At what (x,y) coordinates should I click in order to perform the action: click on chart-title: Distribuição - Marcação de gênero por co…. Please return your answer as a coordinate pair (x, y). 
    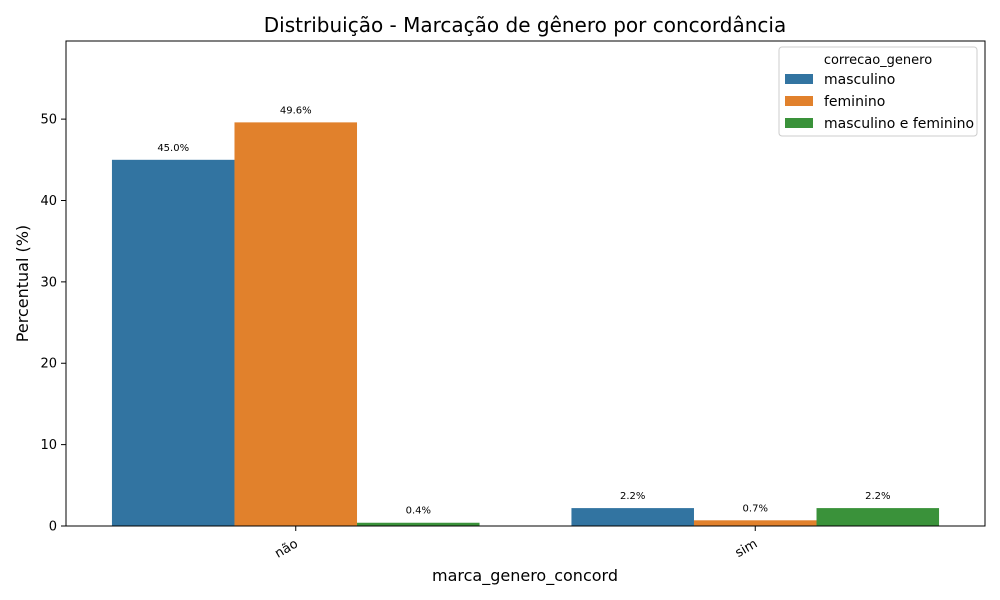
    Looking at the image, I should click on (525, 25).